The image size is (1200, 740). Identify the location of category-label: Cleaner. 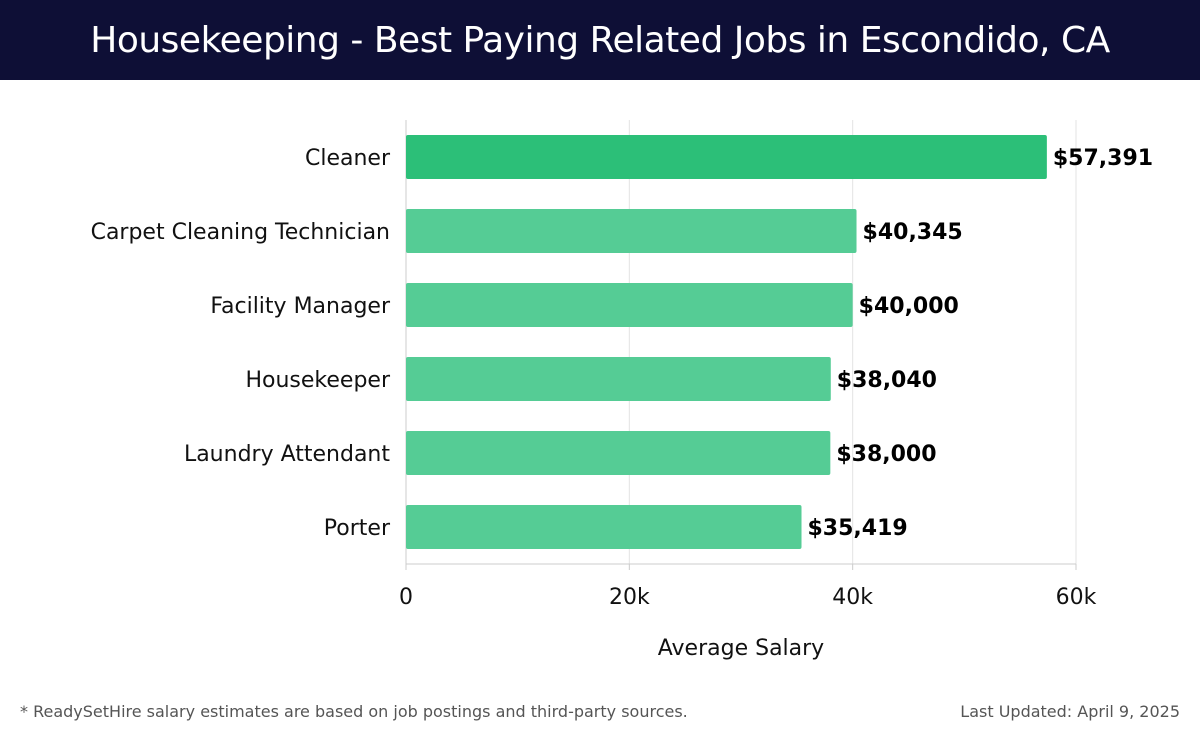
(348, 158).